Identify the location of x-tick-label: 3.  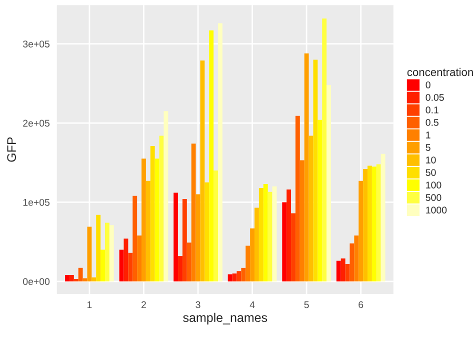
(198, 304).